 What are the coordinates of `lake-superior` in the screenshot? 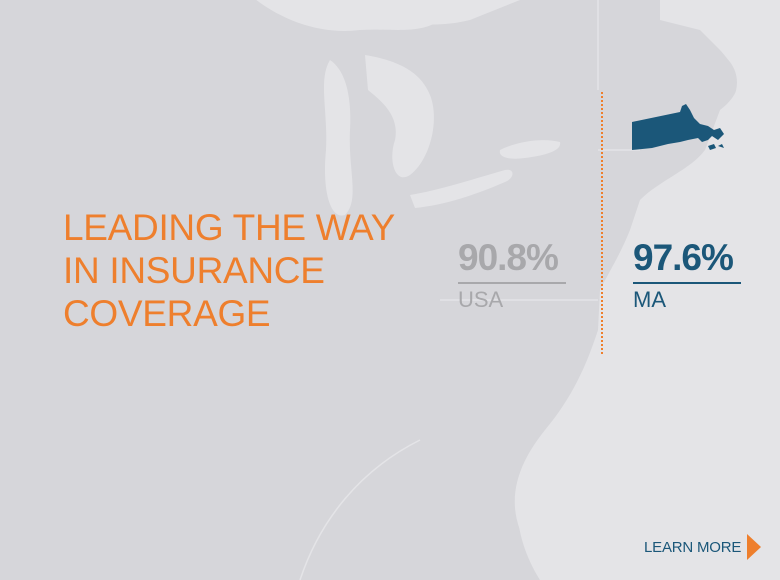 It's located at (350, 15).